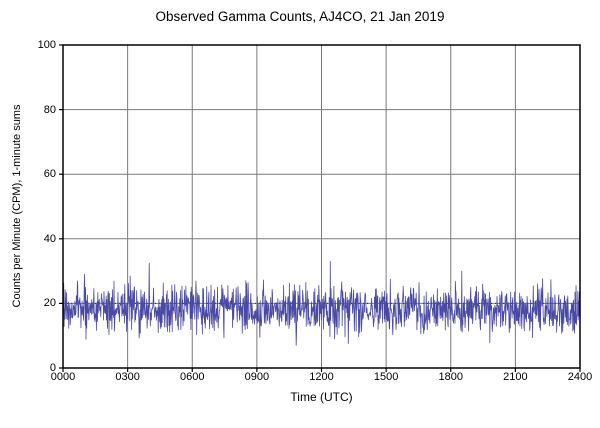 The image size is (600, 428). What do you see at coordinates (257, 377) in the screenshot?
I see `x-tick-label: 0900` at bounding box center [257, 377].